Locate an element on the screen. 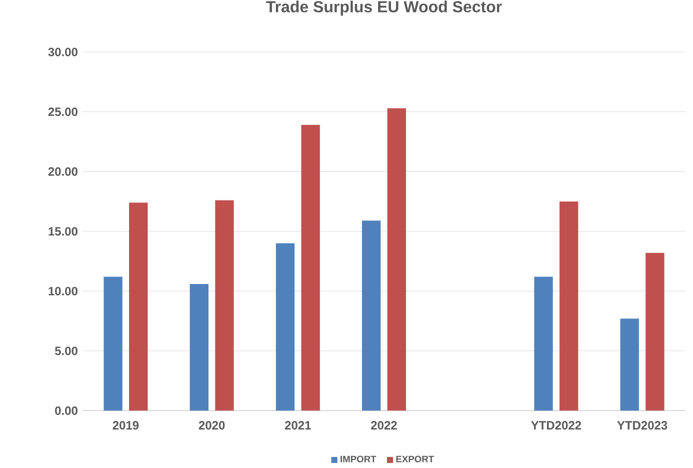  y-tick-label: 0.00 is located at coordinates (66, 410).